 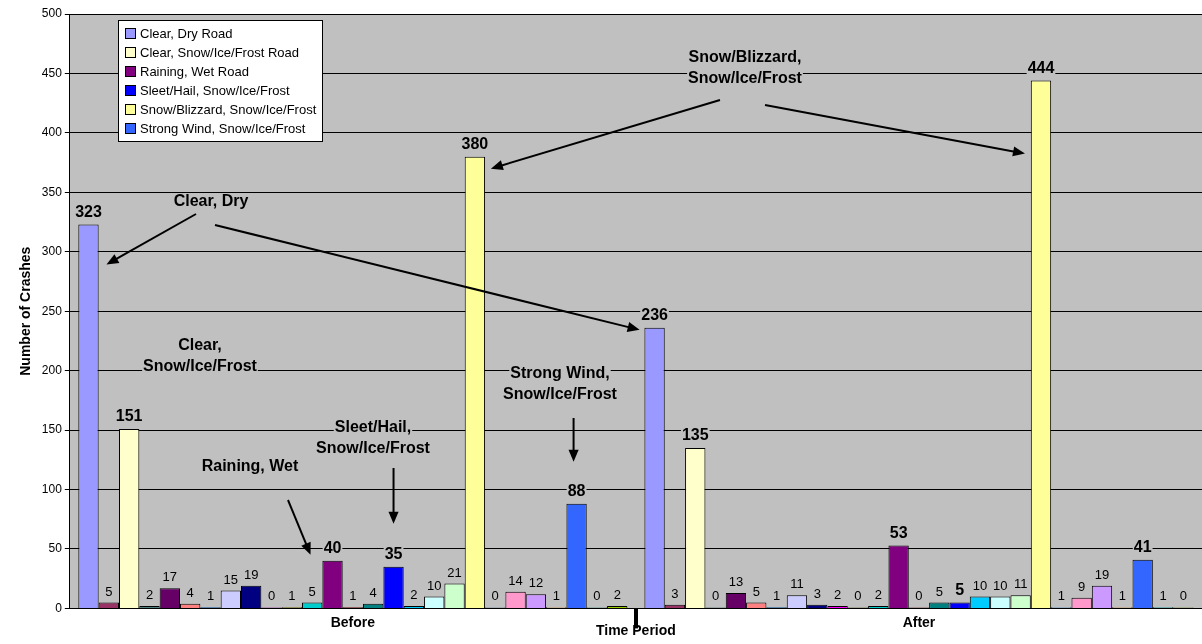 I want to click on data-label: 15, so click(x=231, y=579).